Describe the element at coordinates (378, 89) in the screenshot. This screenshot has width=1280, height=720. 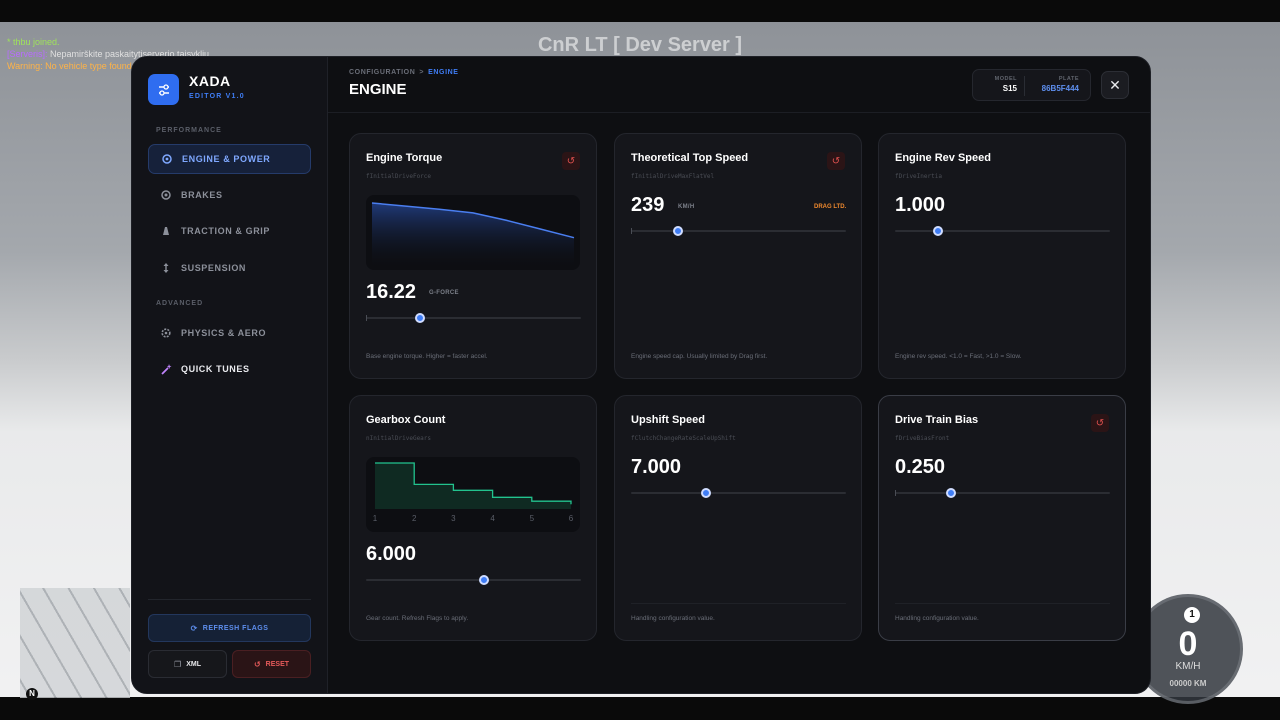
I see `page-title: ENGINE` at that location.